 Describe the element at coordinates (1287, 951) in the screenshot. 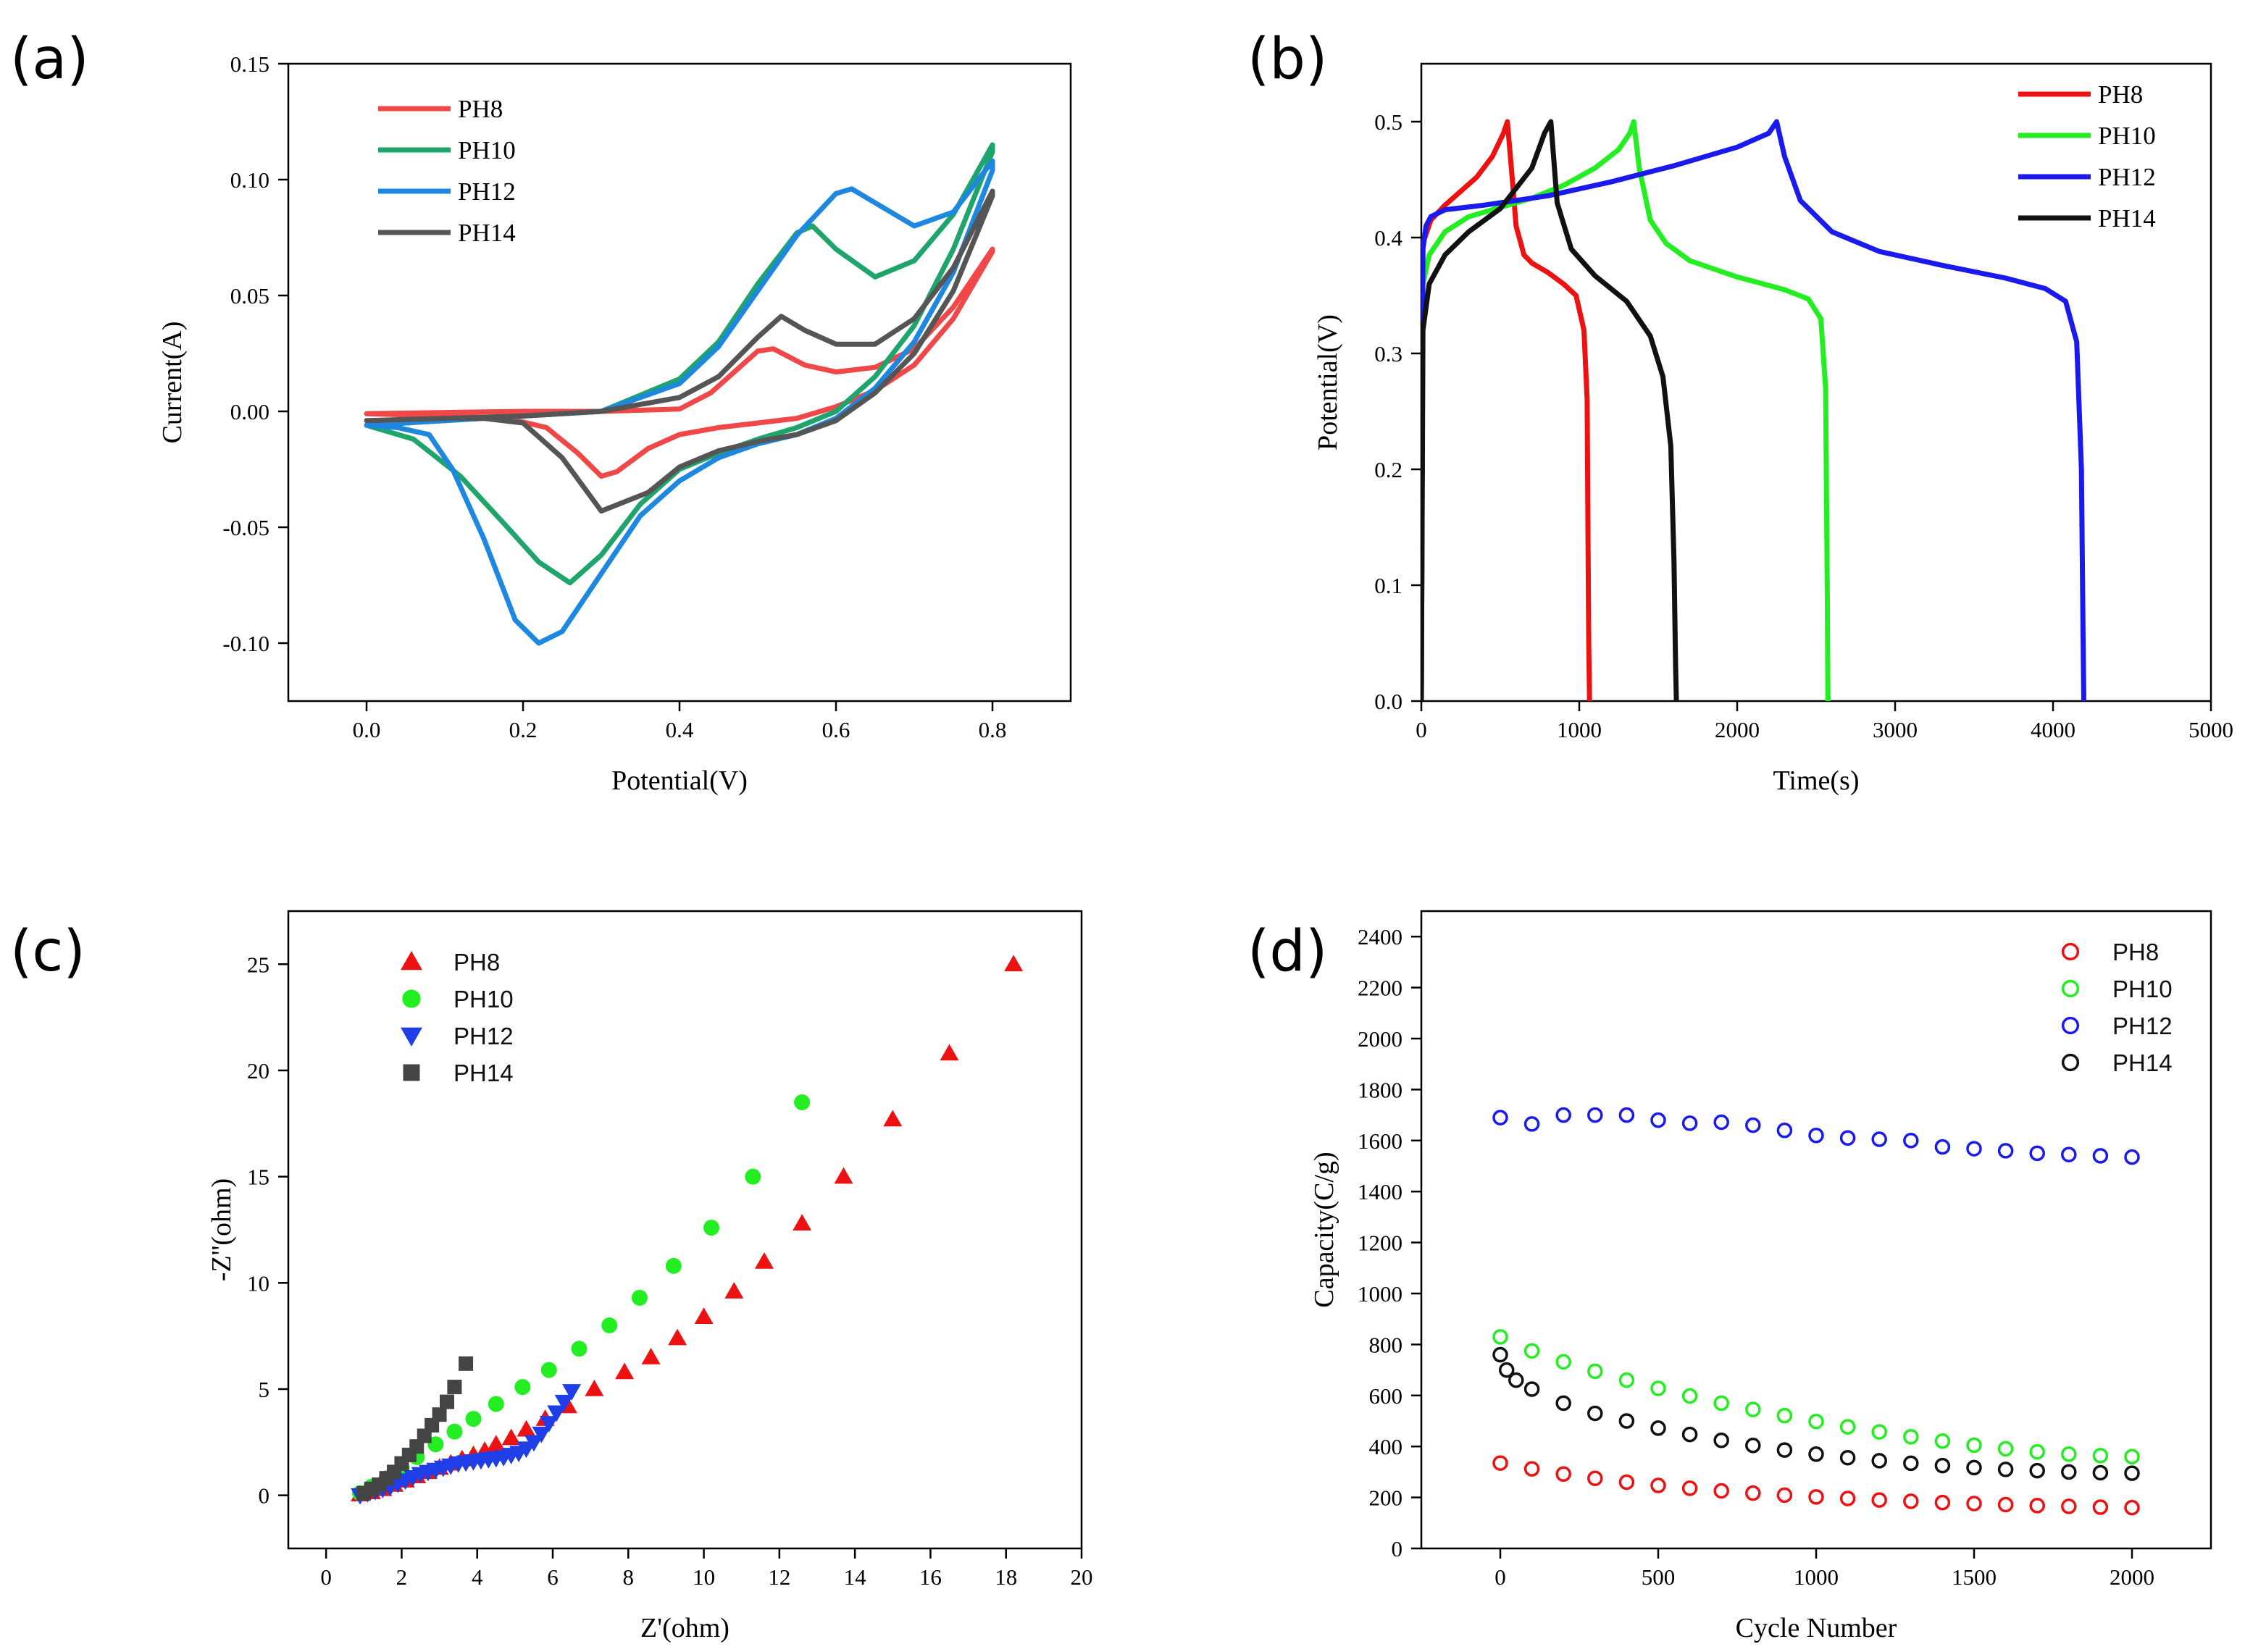

I see `panel-label-d: (d)` at that location.